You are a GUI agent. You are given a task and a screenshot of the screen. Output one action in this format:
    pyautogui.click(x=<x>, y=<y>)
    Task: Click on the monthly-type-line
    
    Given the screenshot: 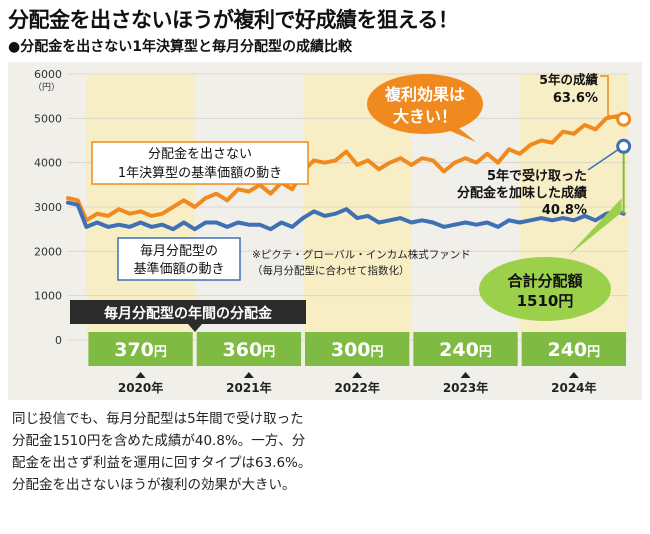 What is the action you would take?
    pyautogui.click(x=346, y=216)
    